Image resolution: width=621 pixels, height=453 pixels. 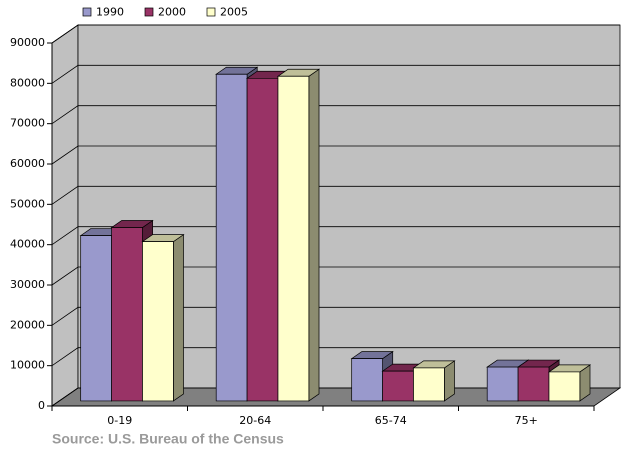 What do you see at coordinates (119, 420) in the screenshot?
I see `x-tick-label: 0-19` at bounding box center [119, 420].